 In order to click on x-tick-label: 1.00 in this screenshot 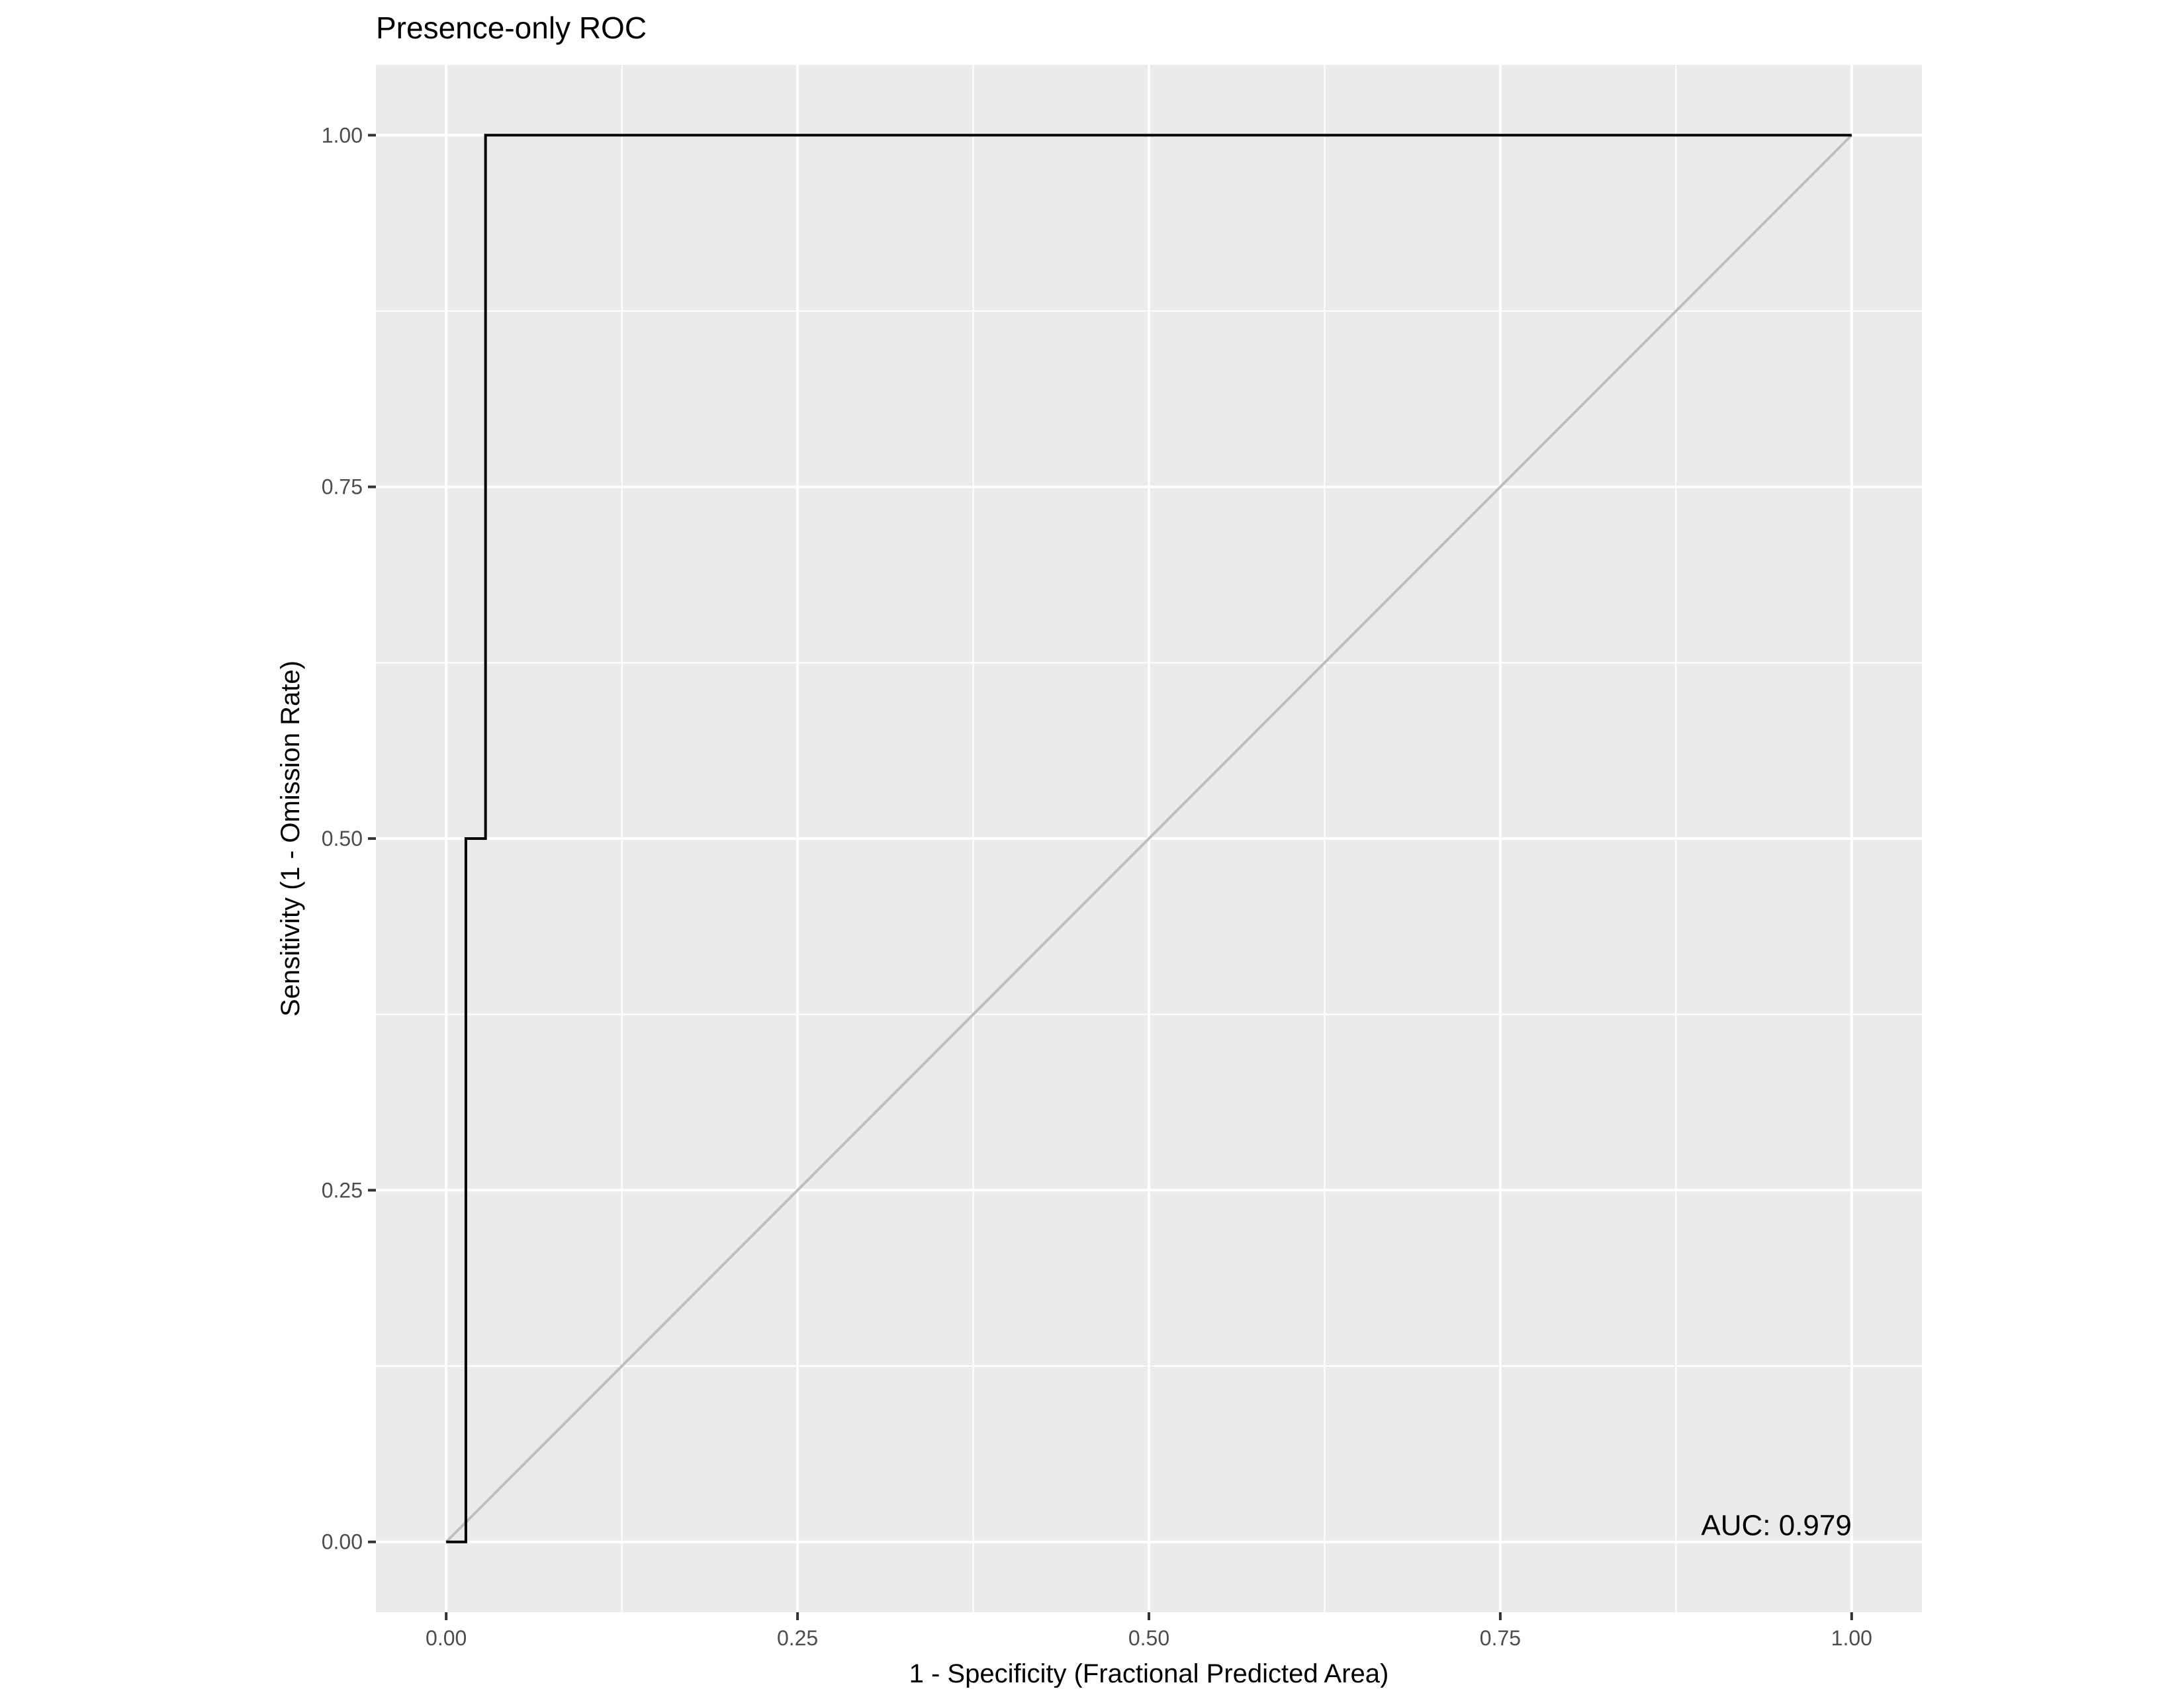, I will do `click(1851, 1638)`.